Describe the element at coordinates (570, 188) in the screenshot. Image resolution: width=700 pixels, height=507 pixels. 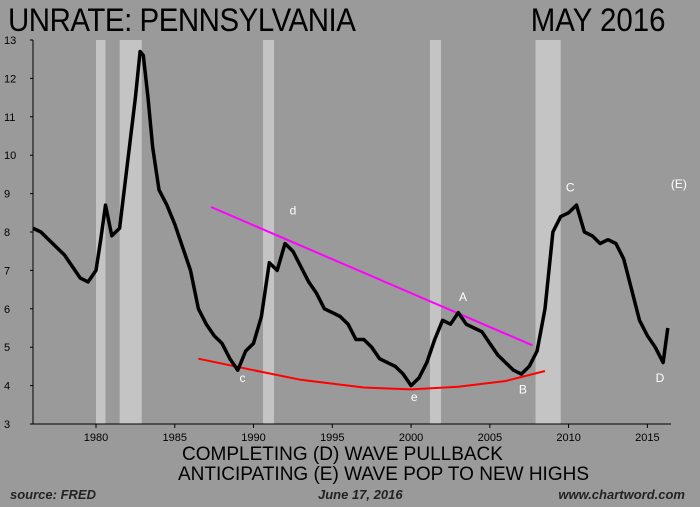
I see `wave-label-5: C` at that location.